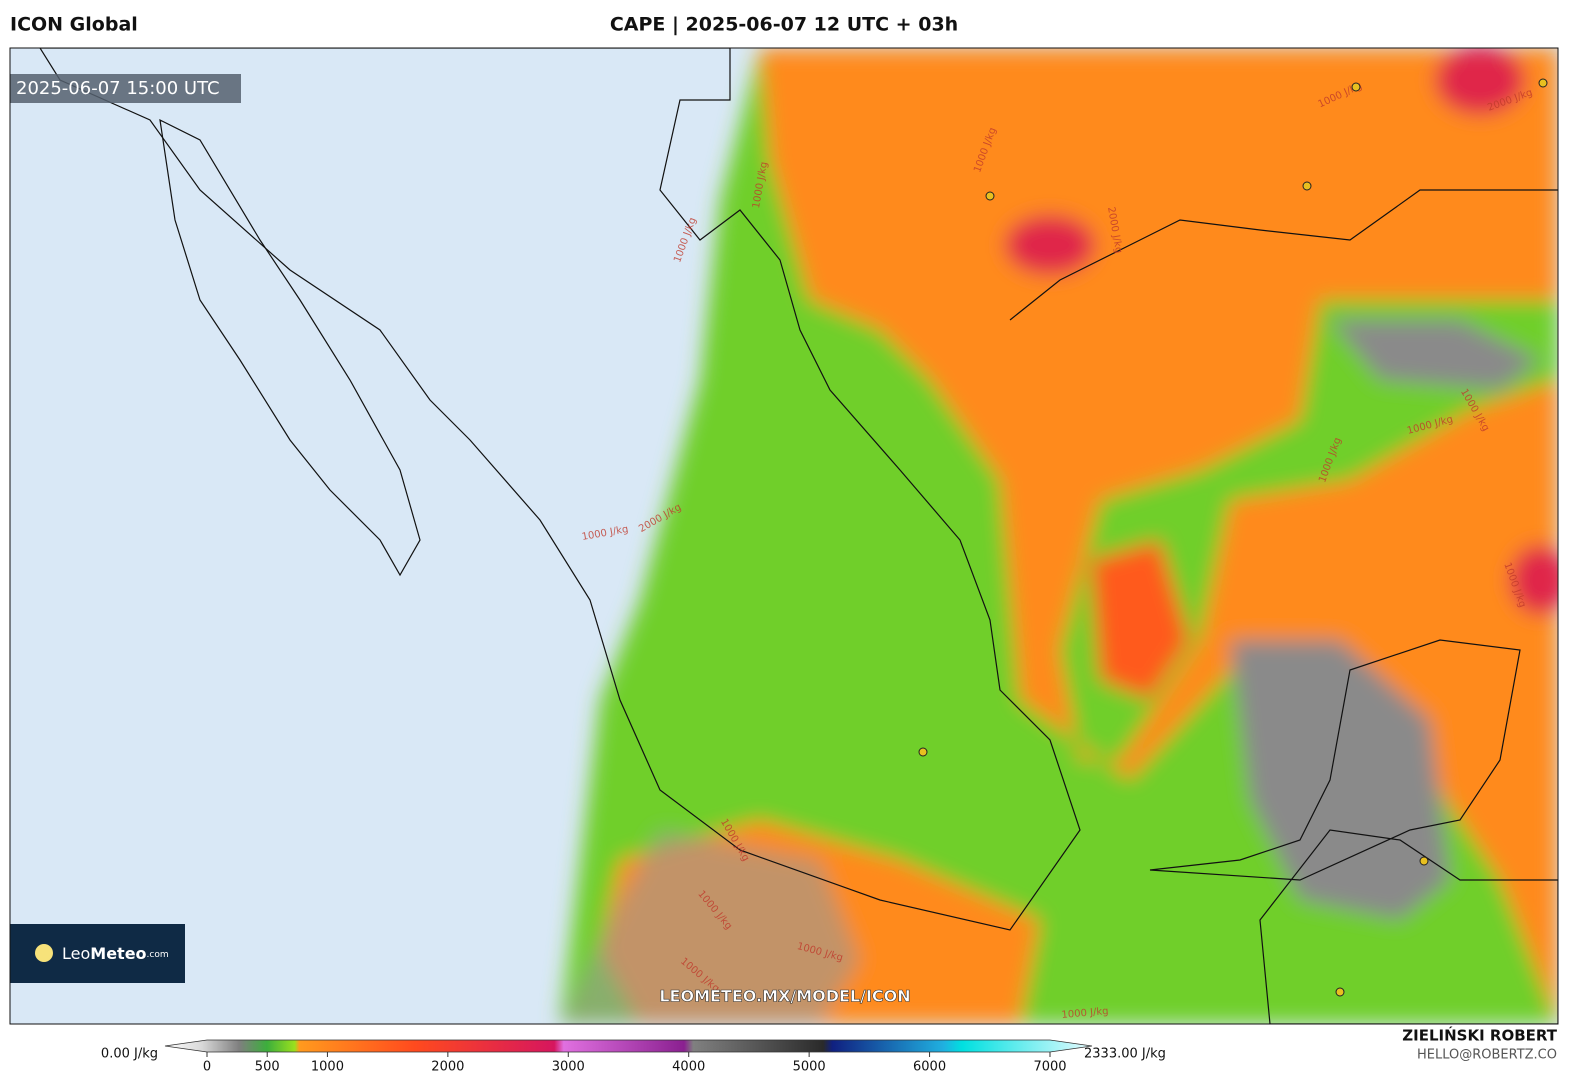  What do you see at coordinates (784, 996) in the screenshot?
I see `watermark: LEOMETEO.MX/MODEL/ICON` at bounding box center [784, 996].